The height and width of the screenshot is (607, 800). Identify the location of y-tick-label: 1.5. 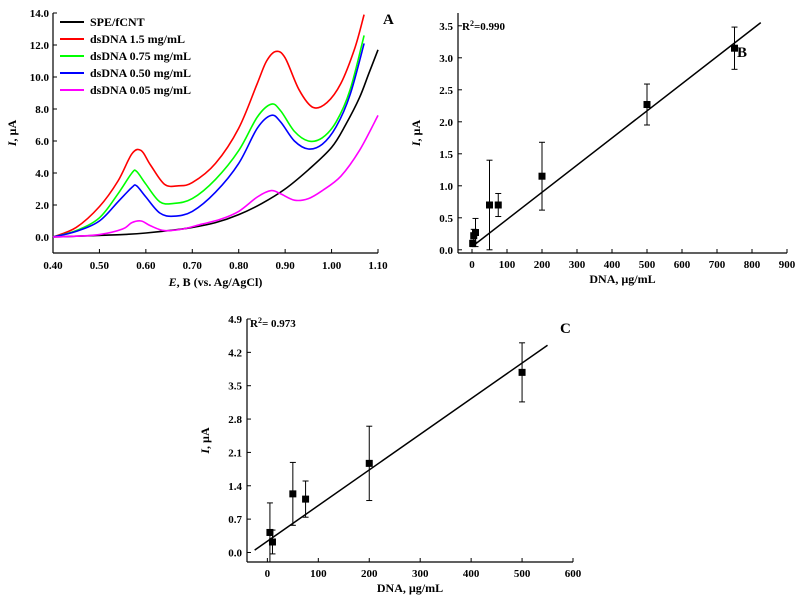
(446, 155).